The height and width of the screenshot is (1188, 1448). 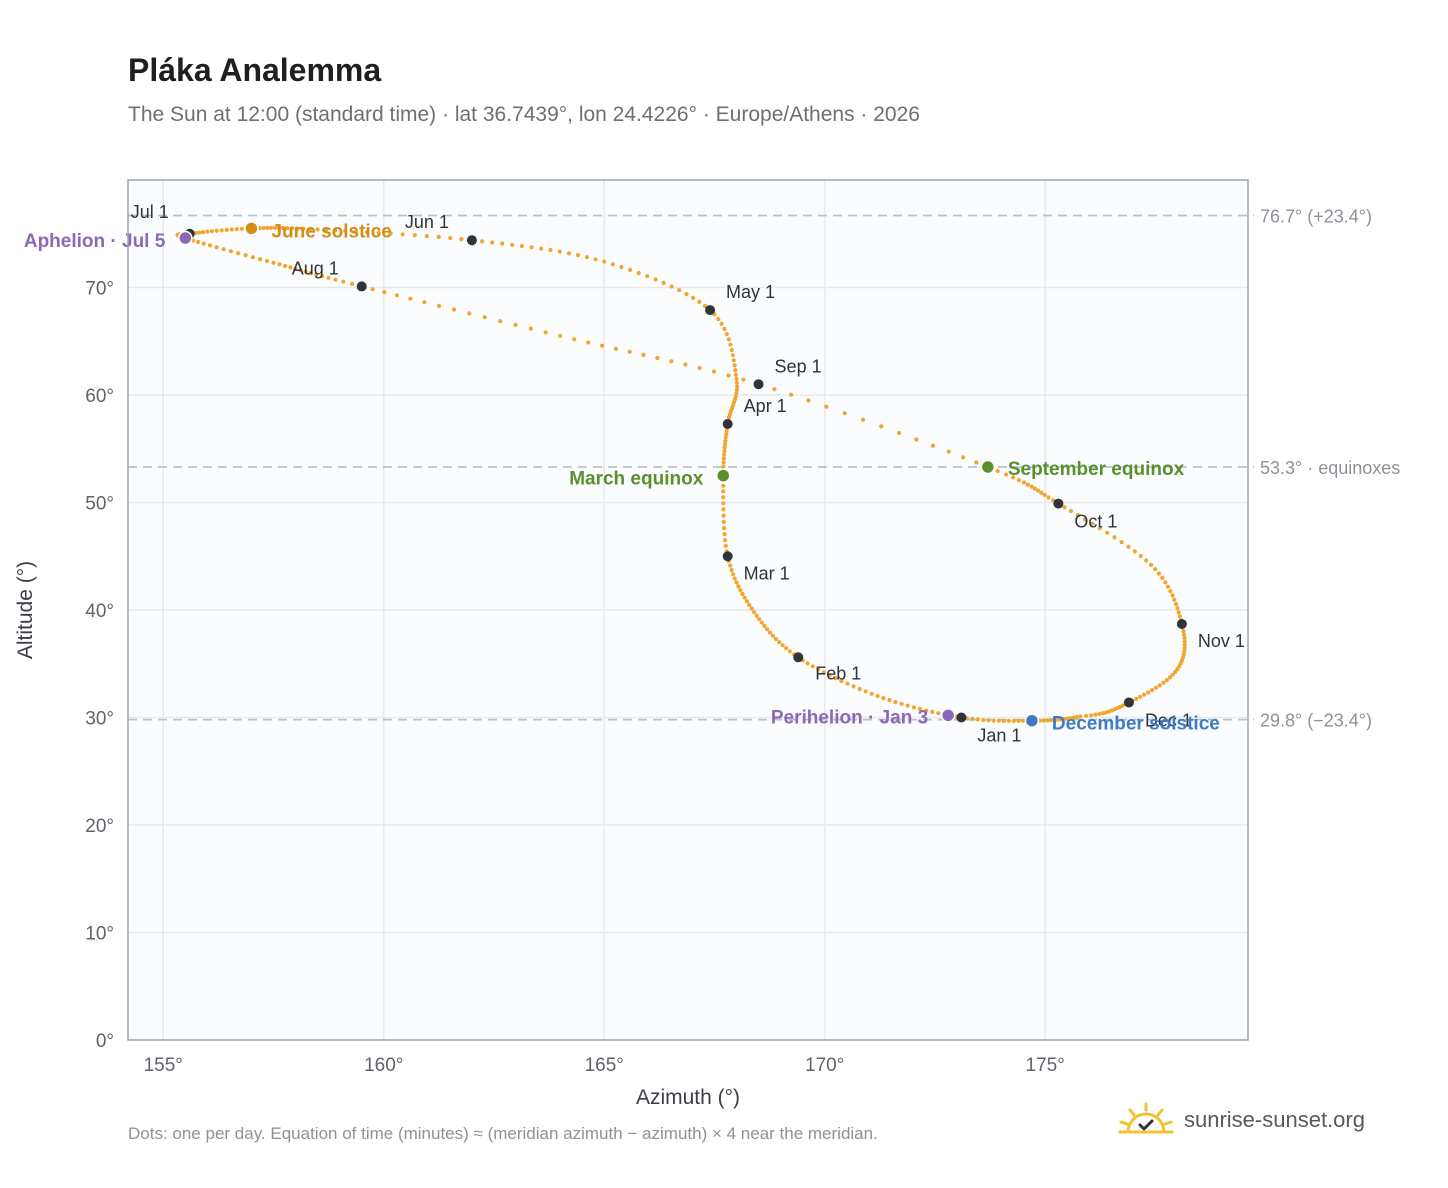 I want to click on month-marker-label: Dec 1, so click(x=1168, y=720).